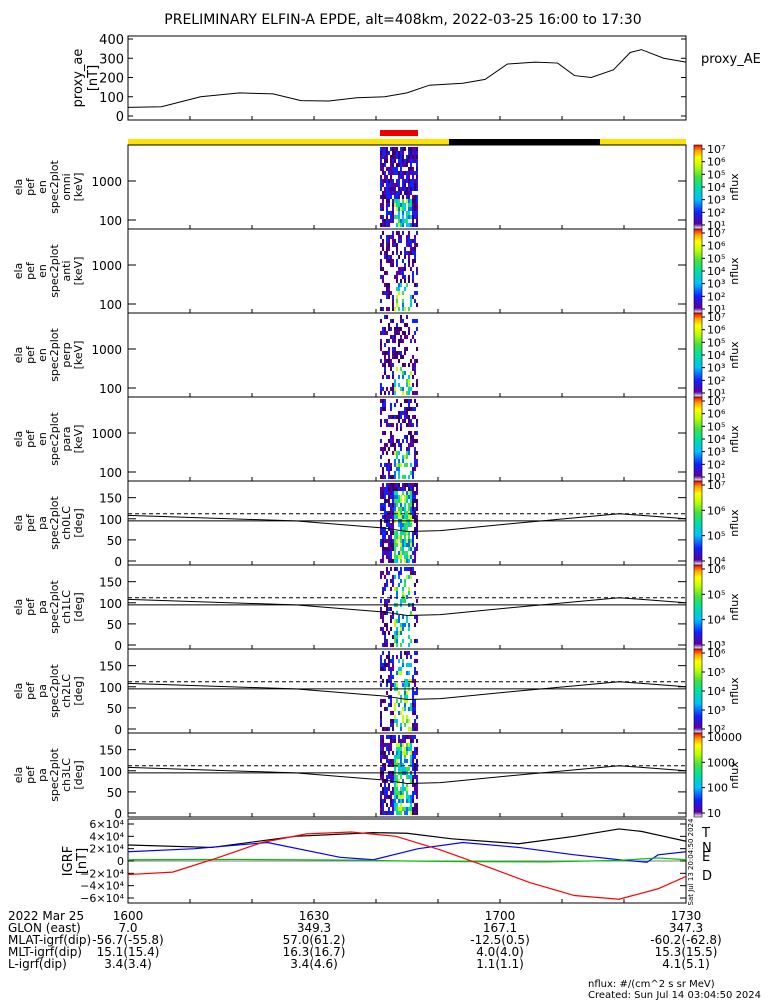  What do you see at coordinates (114, 541) in the screenshot?
I see `y-tick-label: 50` at bounding box center [114, 541].